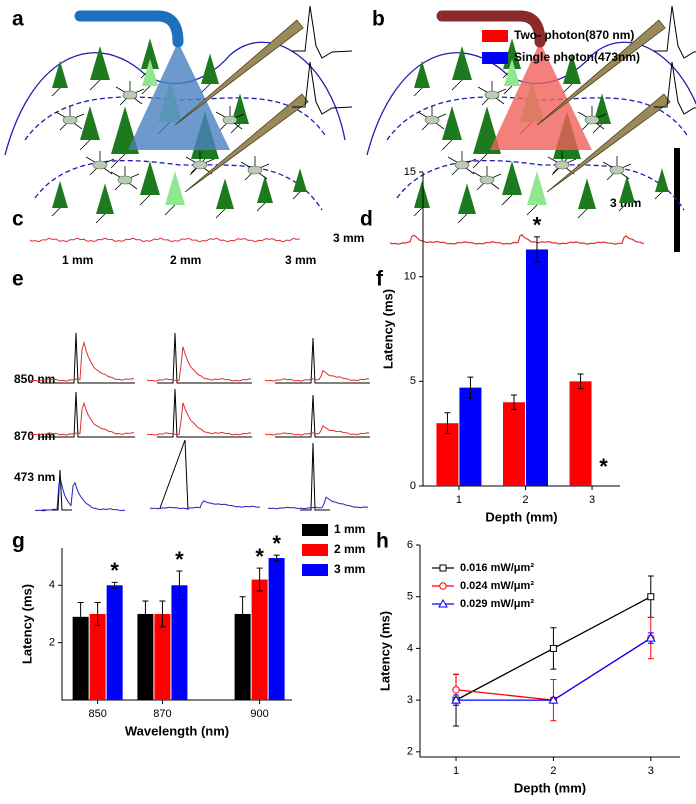 The image size is (696, 804). Describe the element at coordinates (497, 586) in the screenshot. I see `legend-label: 0.024 mW/μm²` at that location.